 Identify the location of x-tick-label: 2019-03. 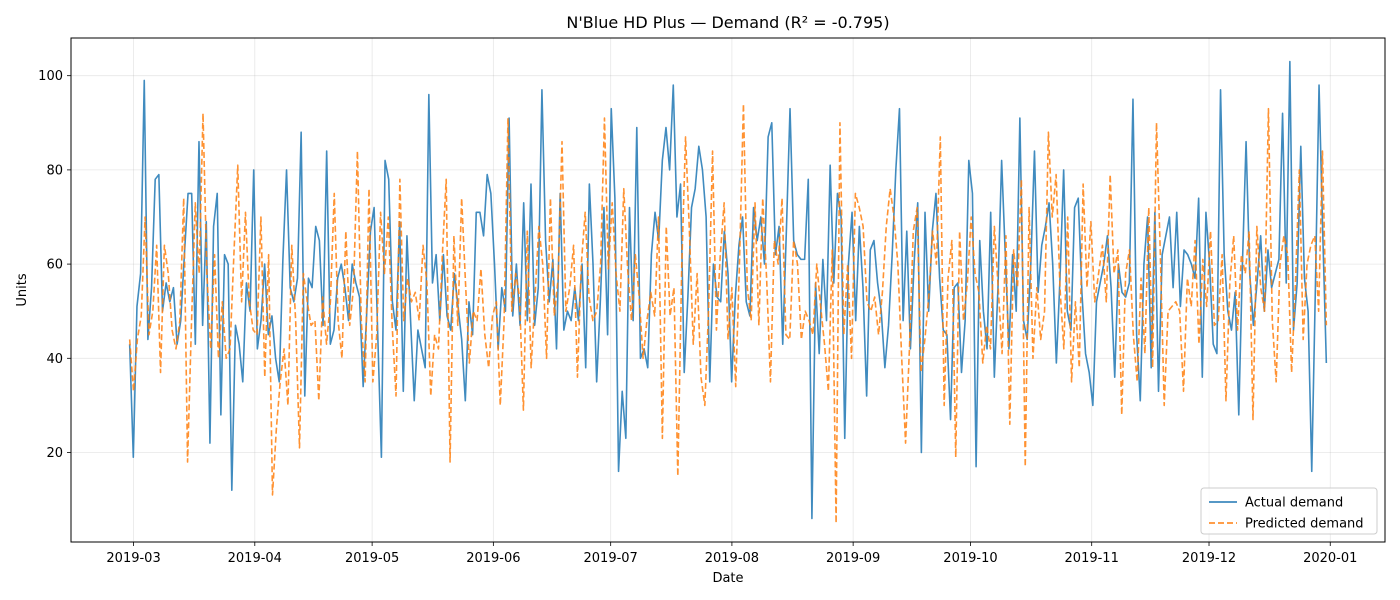
(133, 558).